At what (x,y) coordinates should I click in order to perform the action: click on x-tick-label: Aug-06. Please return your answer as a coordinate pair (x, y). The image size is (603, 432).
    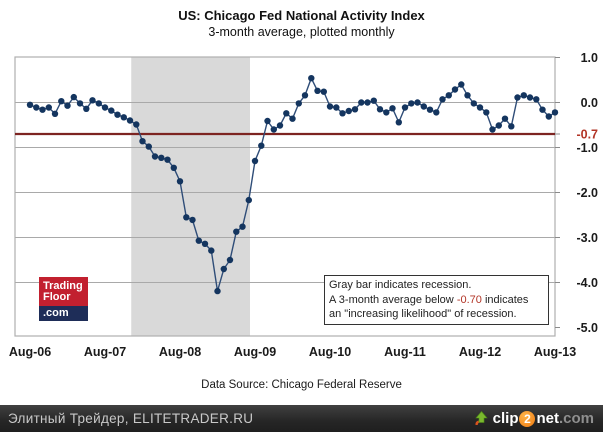
    Looking at the image, I should click on (30, 352).